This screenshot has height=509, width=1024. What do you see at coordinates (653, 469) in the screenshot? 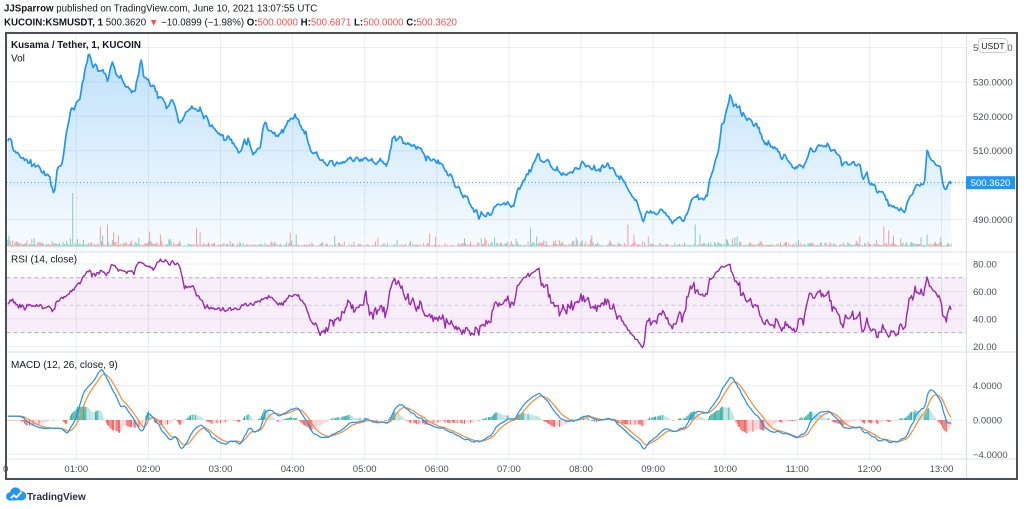
I see `svg-text: 09:00` at bounding box center [653, 469].